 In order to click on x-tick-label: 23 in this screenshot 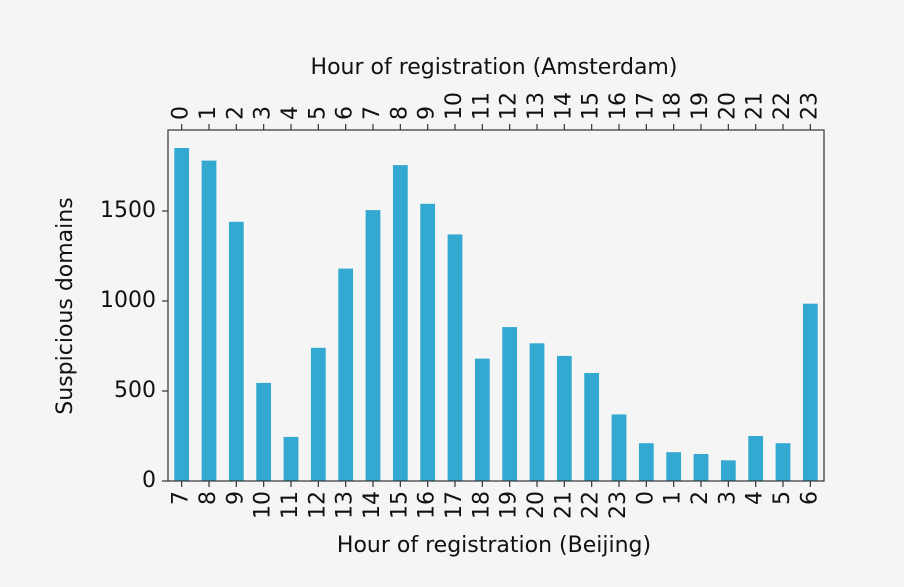, I will do `click(618, 505)`.